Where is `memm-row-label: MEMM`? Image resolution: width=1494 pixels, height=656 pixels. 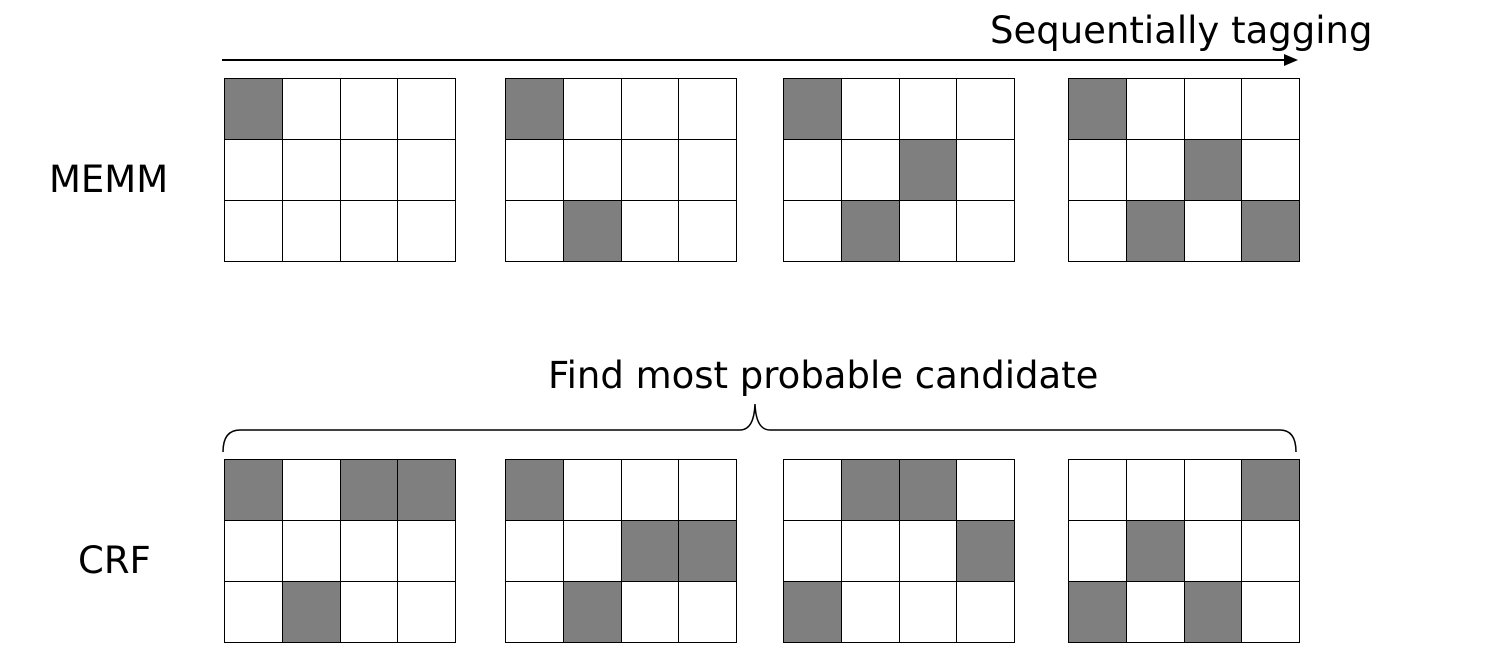 memm-row-label: MEMM is located at coordinates (109, 179).